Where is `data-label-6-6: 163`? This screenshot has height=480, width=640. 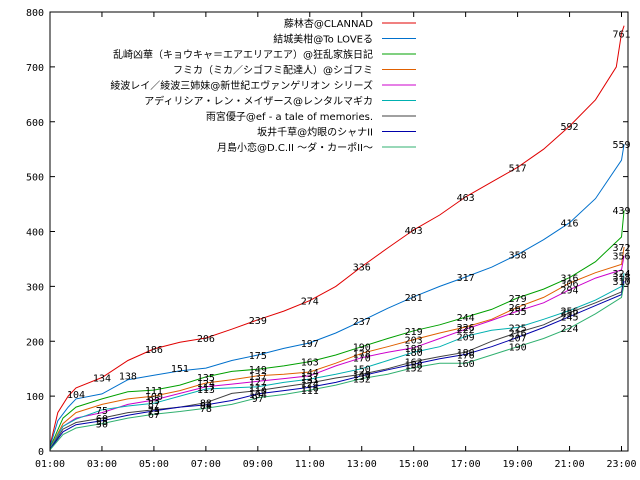 data-label-6-6: 163 is located at coordinates (414, 363).